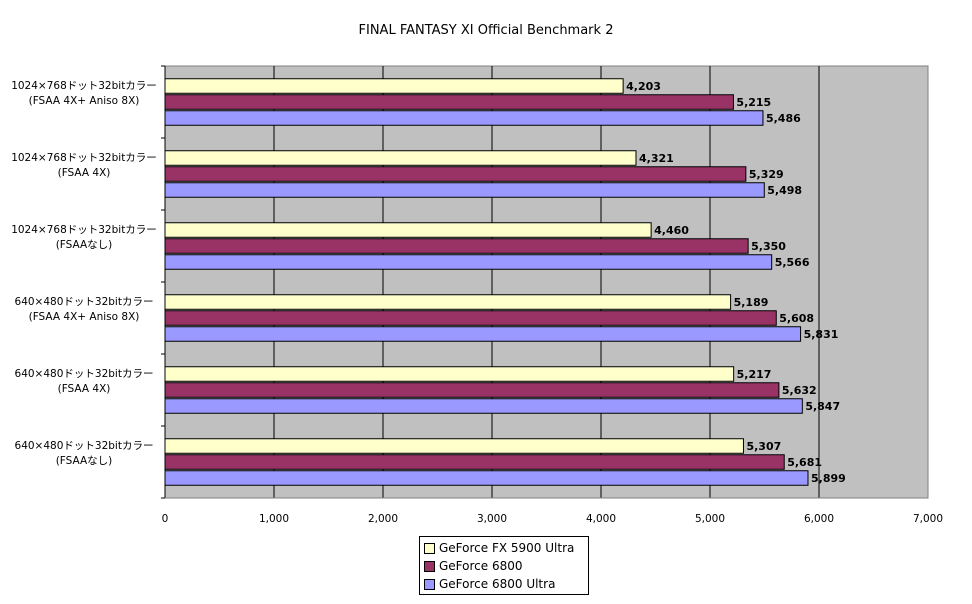  Describe the element at coordinates (481, 566) in the screenshot. I see `legend-label: GeForce 6800` at that location.